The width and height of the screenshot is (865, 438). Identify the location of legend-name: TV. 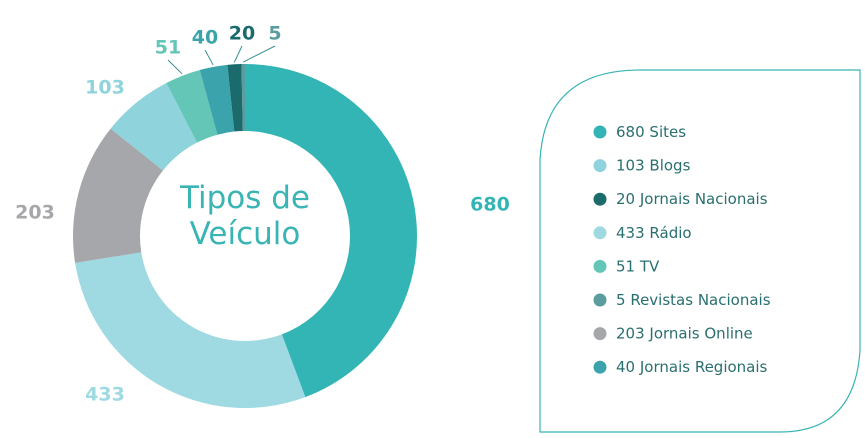
(649, 266).